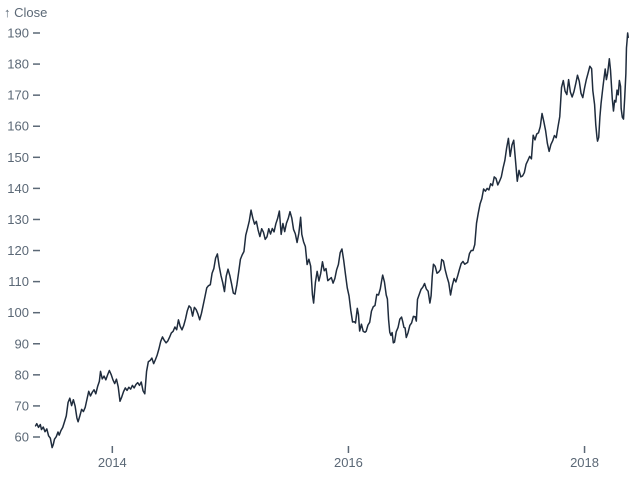  I want to click on y-tick-label: 90, so click(22, 343).